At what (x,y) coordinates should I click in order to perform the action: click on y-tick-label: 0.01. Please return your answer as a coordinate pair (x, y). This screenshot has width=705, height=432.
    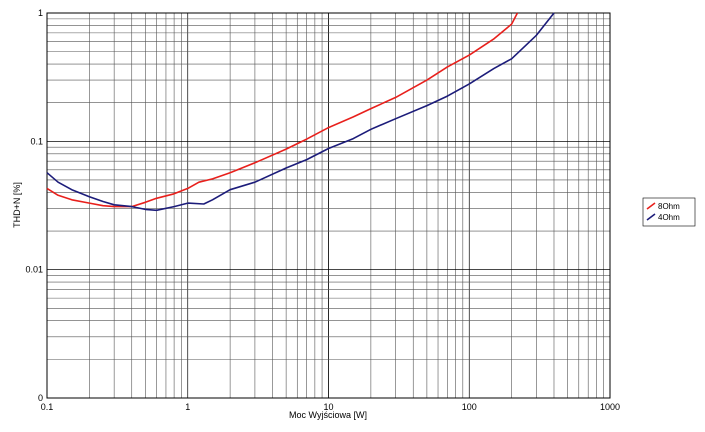
    Looking at the image, I should click on (34, 270).